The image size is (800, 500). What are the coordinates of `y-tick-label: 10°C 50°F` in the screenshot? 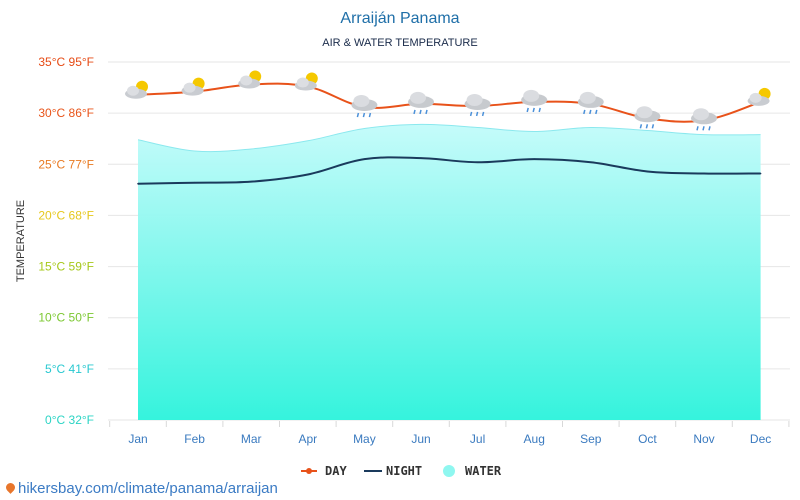 It's located at (66, 318).